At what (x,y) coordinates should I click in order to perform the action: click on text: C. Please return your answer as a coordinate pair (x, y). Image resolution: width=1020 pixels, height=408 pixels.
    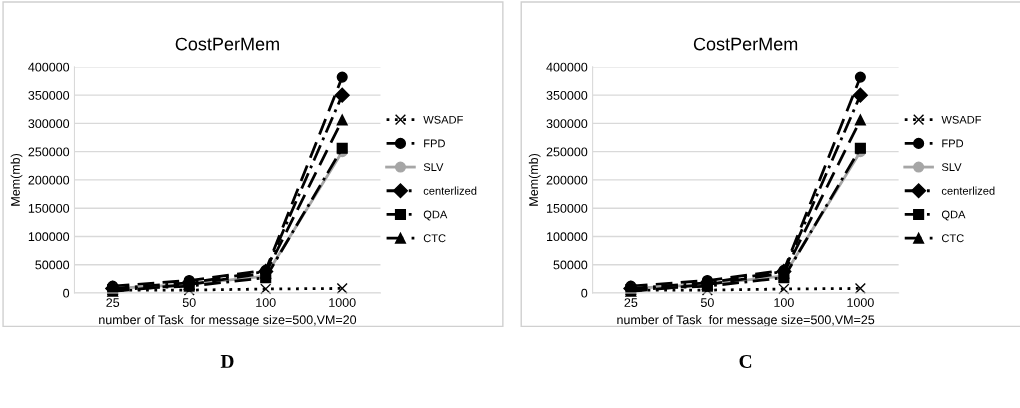
    Looking at the image, I should click on (745, 361).